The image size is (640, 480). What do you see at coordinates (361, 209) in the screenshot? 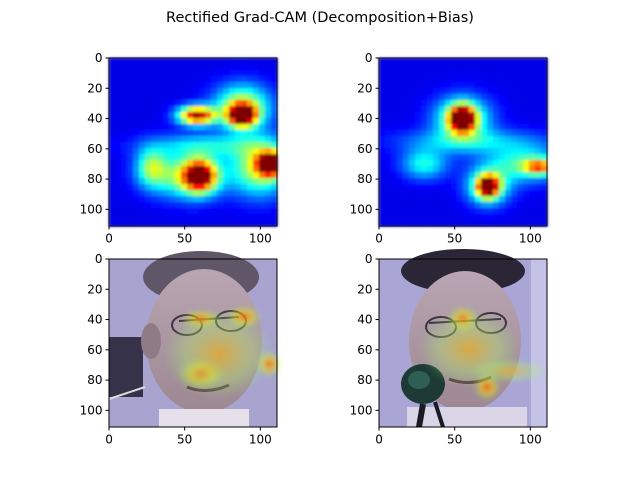
I see `y-tick-label: 100` at bounding box center [361, 209].